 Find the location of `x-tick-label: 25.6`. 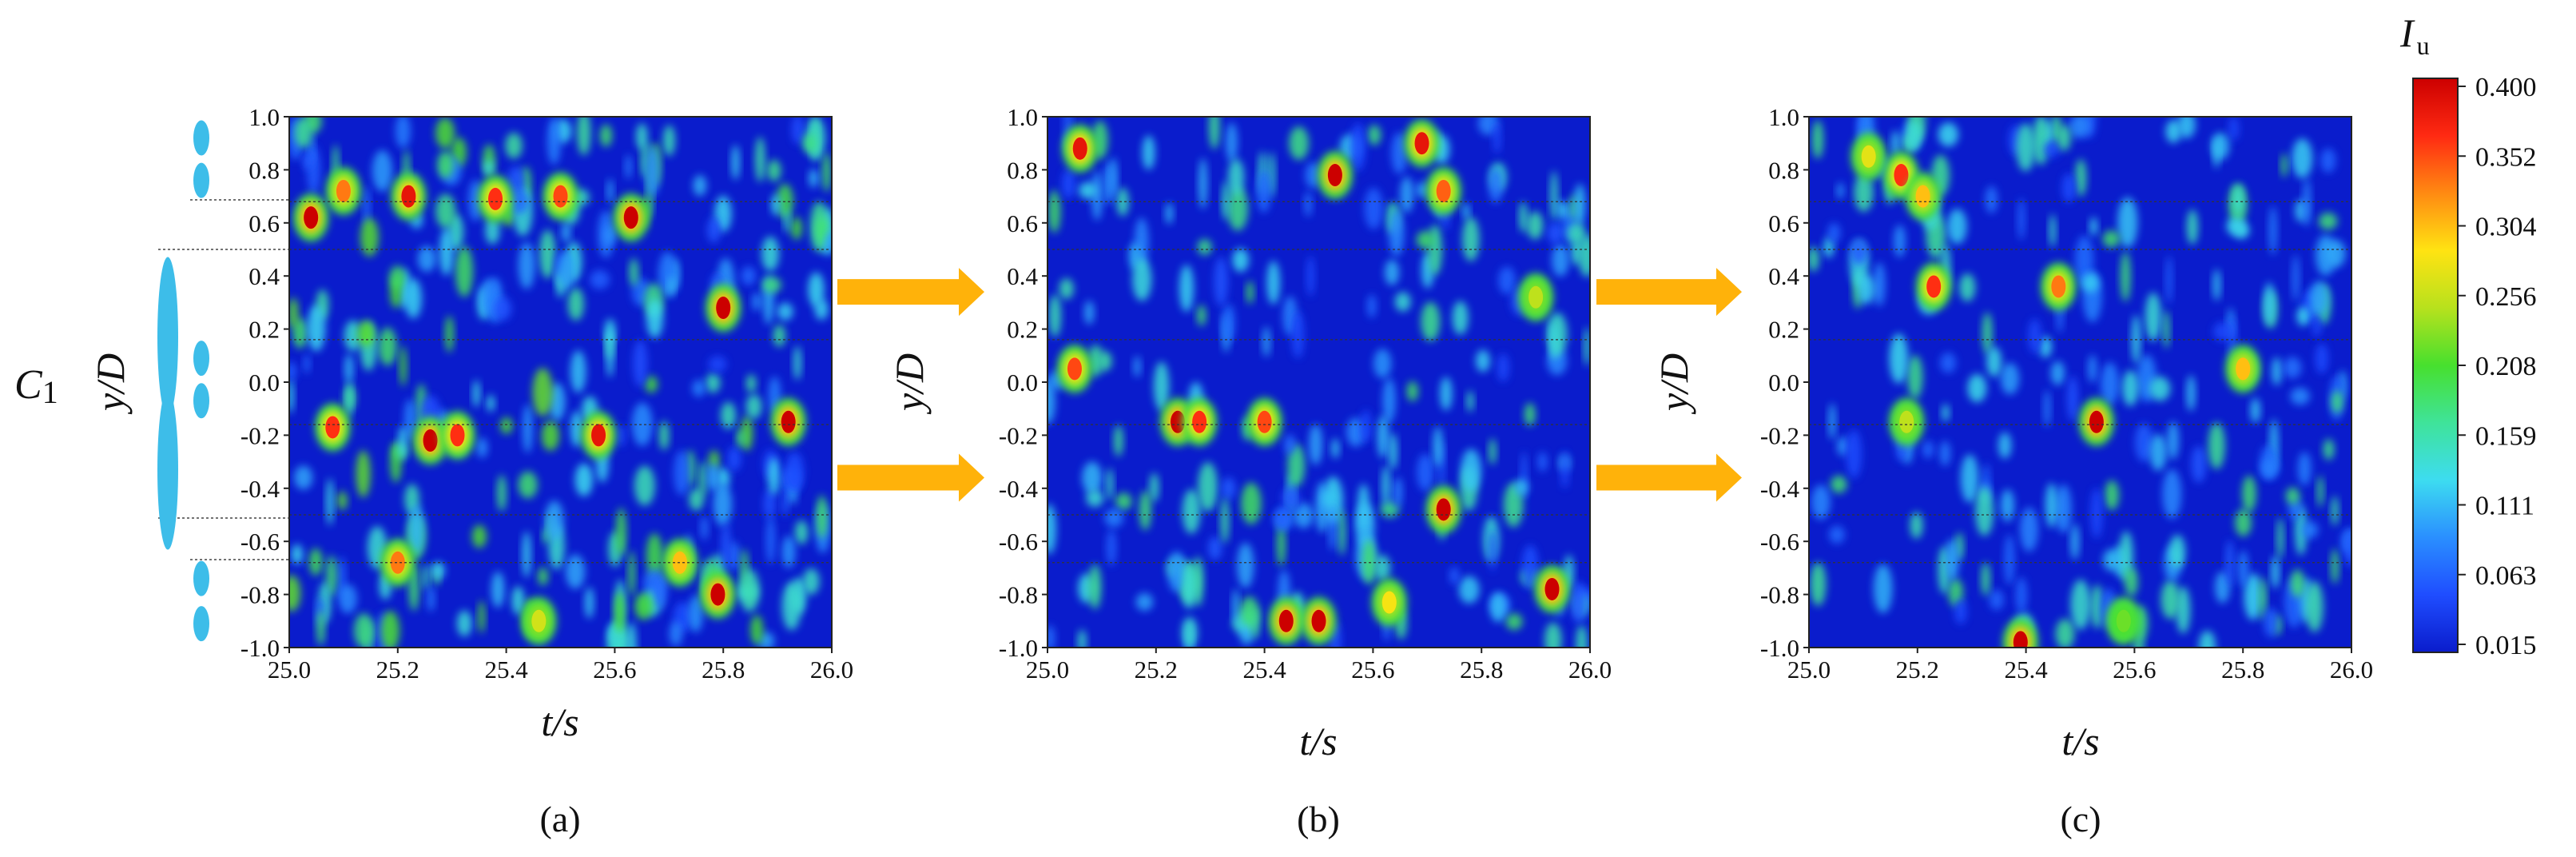

x-tick-label: 25.6 is located at coordinates (614, 670).